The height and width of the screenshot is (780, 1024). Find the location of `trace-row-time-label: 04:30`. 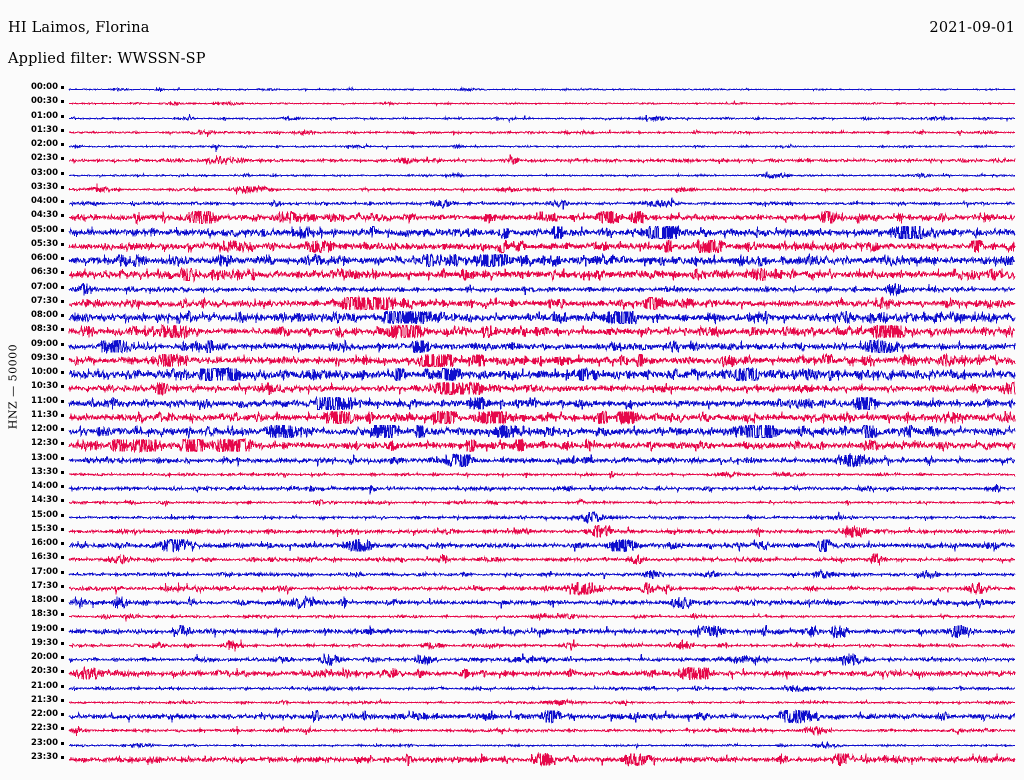

trace-row-time-label: 04:30 is located at coordinates (44, 215).